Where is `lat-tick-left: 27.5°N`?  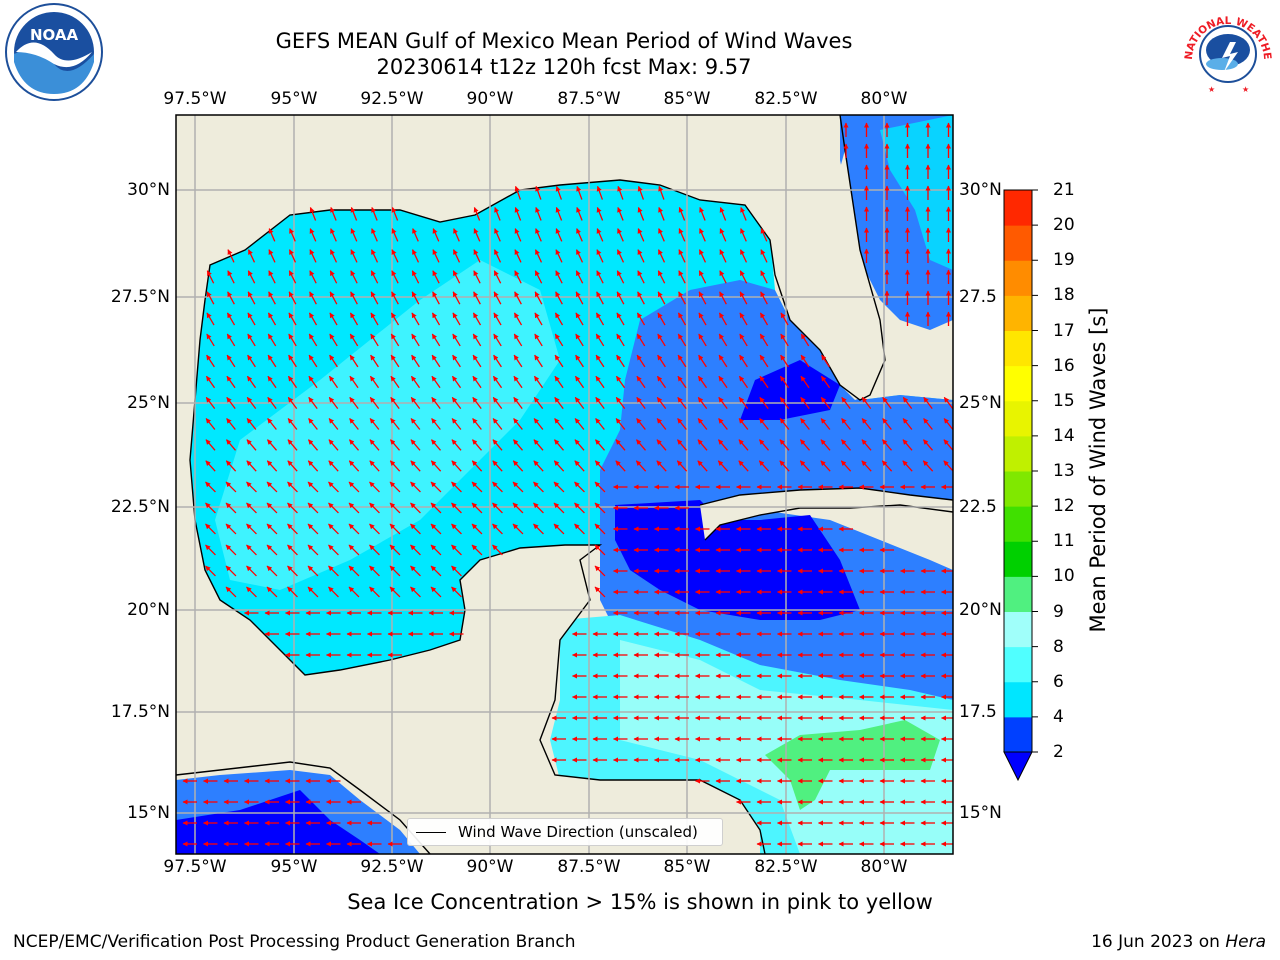 lat-tick-left: 27.5°N is located at coordinates (140, 297).